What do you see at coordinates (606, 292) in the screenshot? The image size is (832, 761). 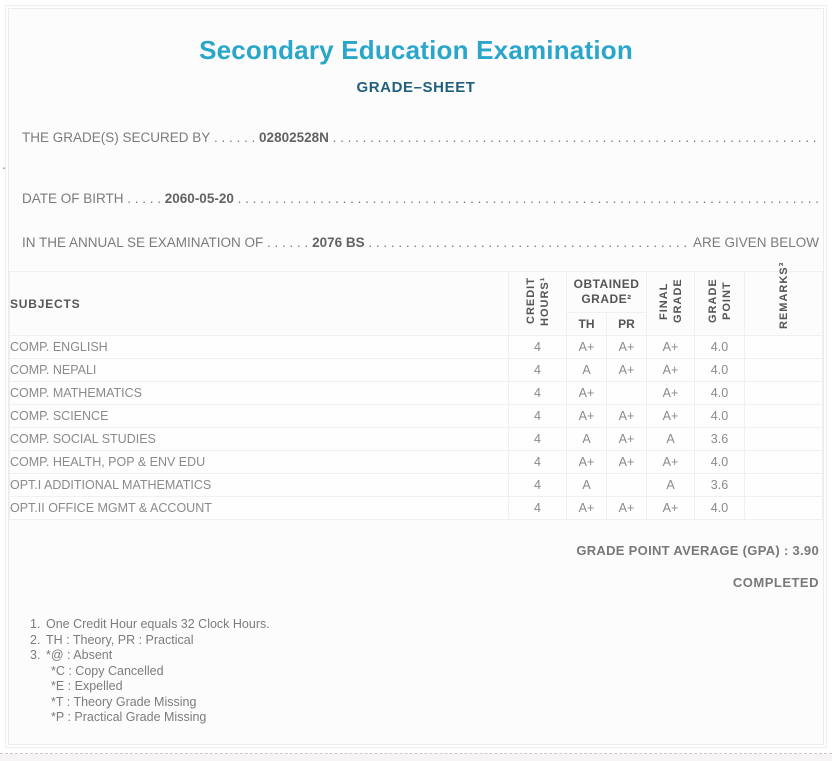 I see `obtained-grade-column-header: OBTAINED GRADE²` at bounding box center [606, 292].